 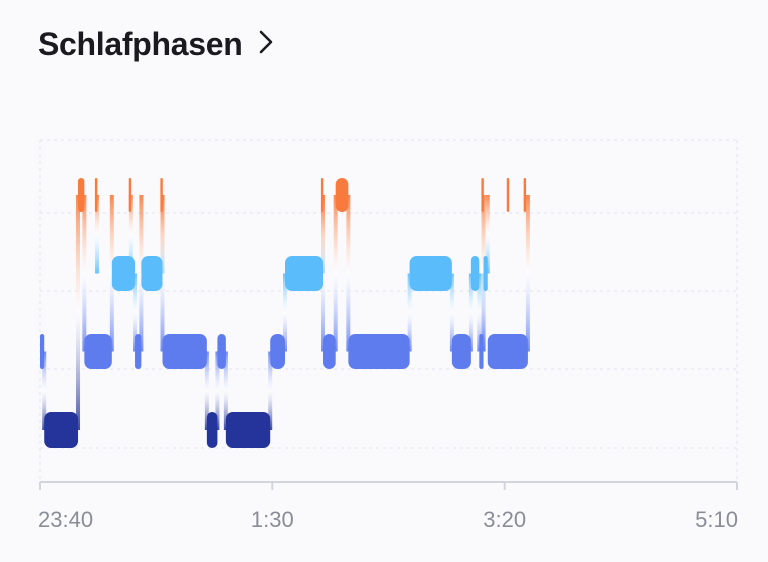 I want to click on sleep-stages-header: Schlafphasen, so click(x=157, y=44).